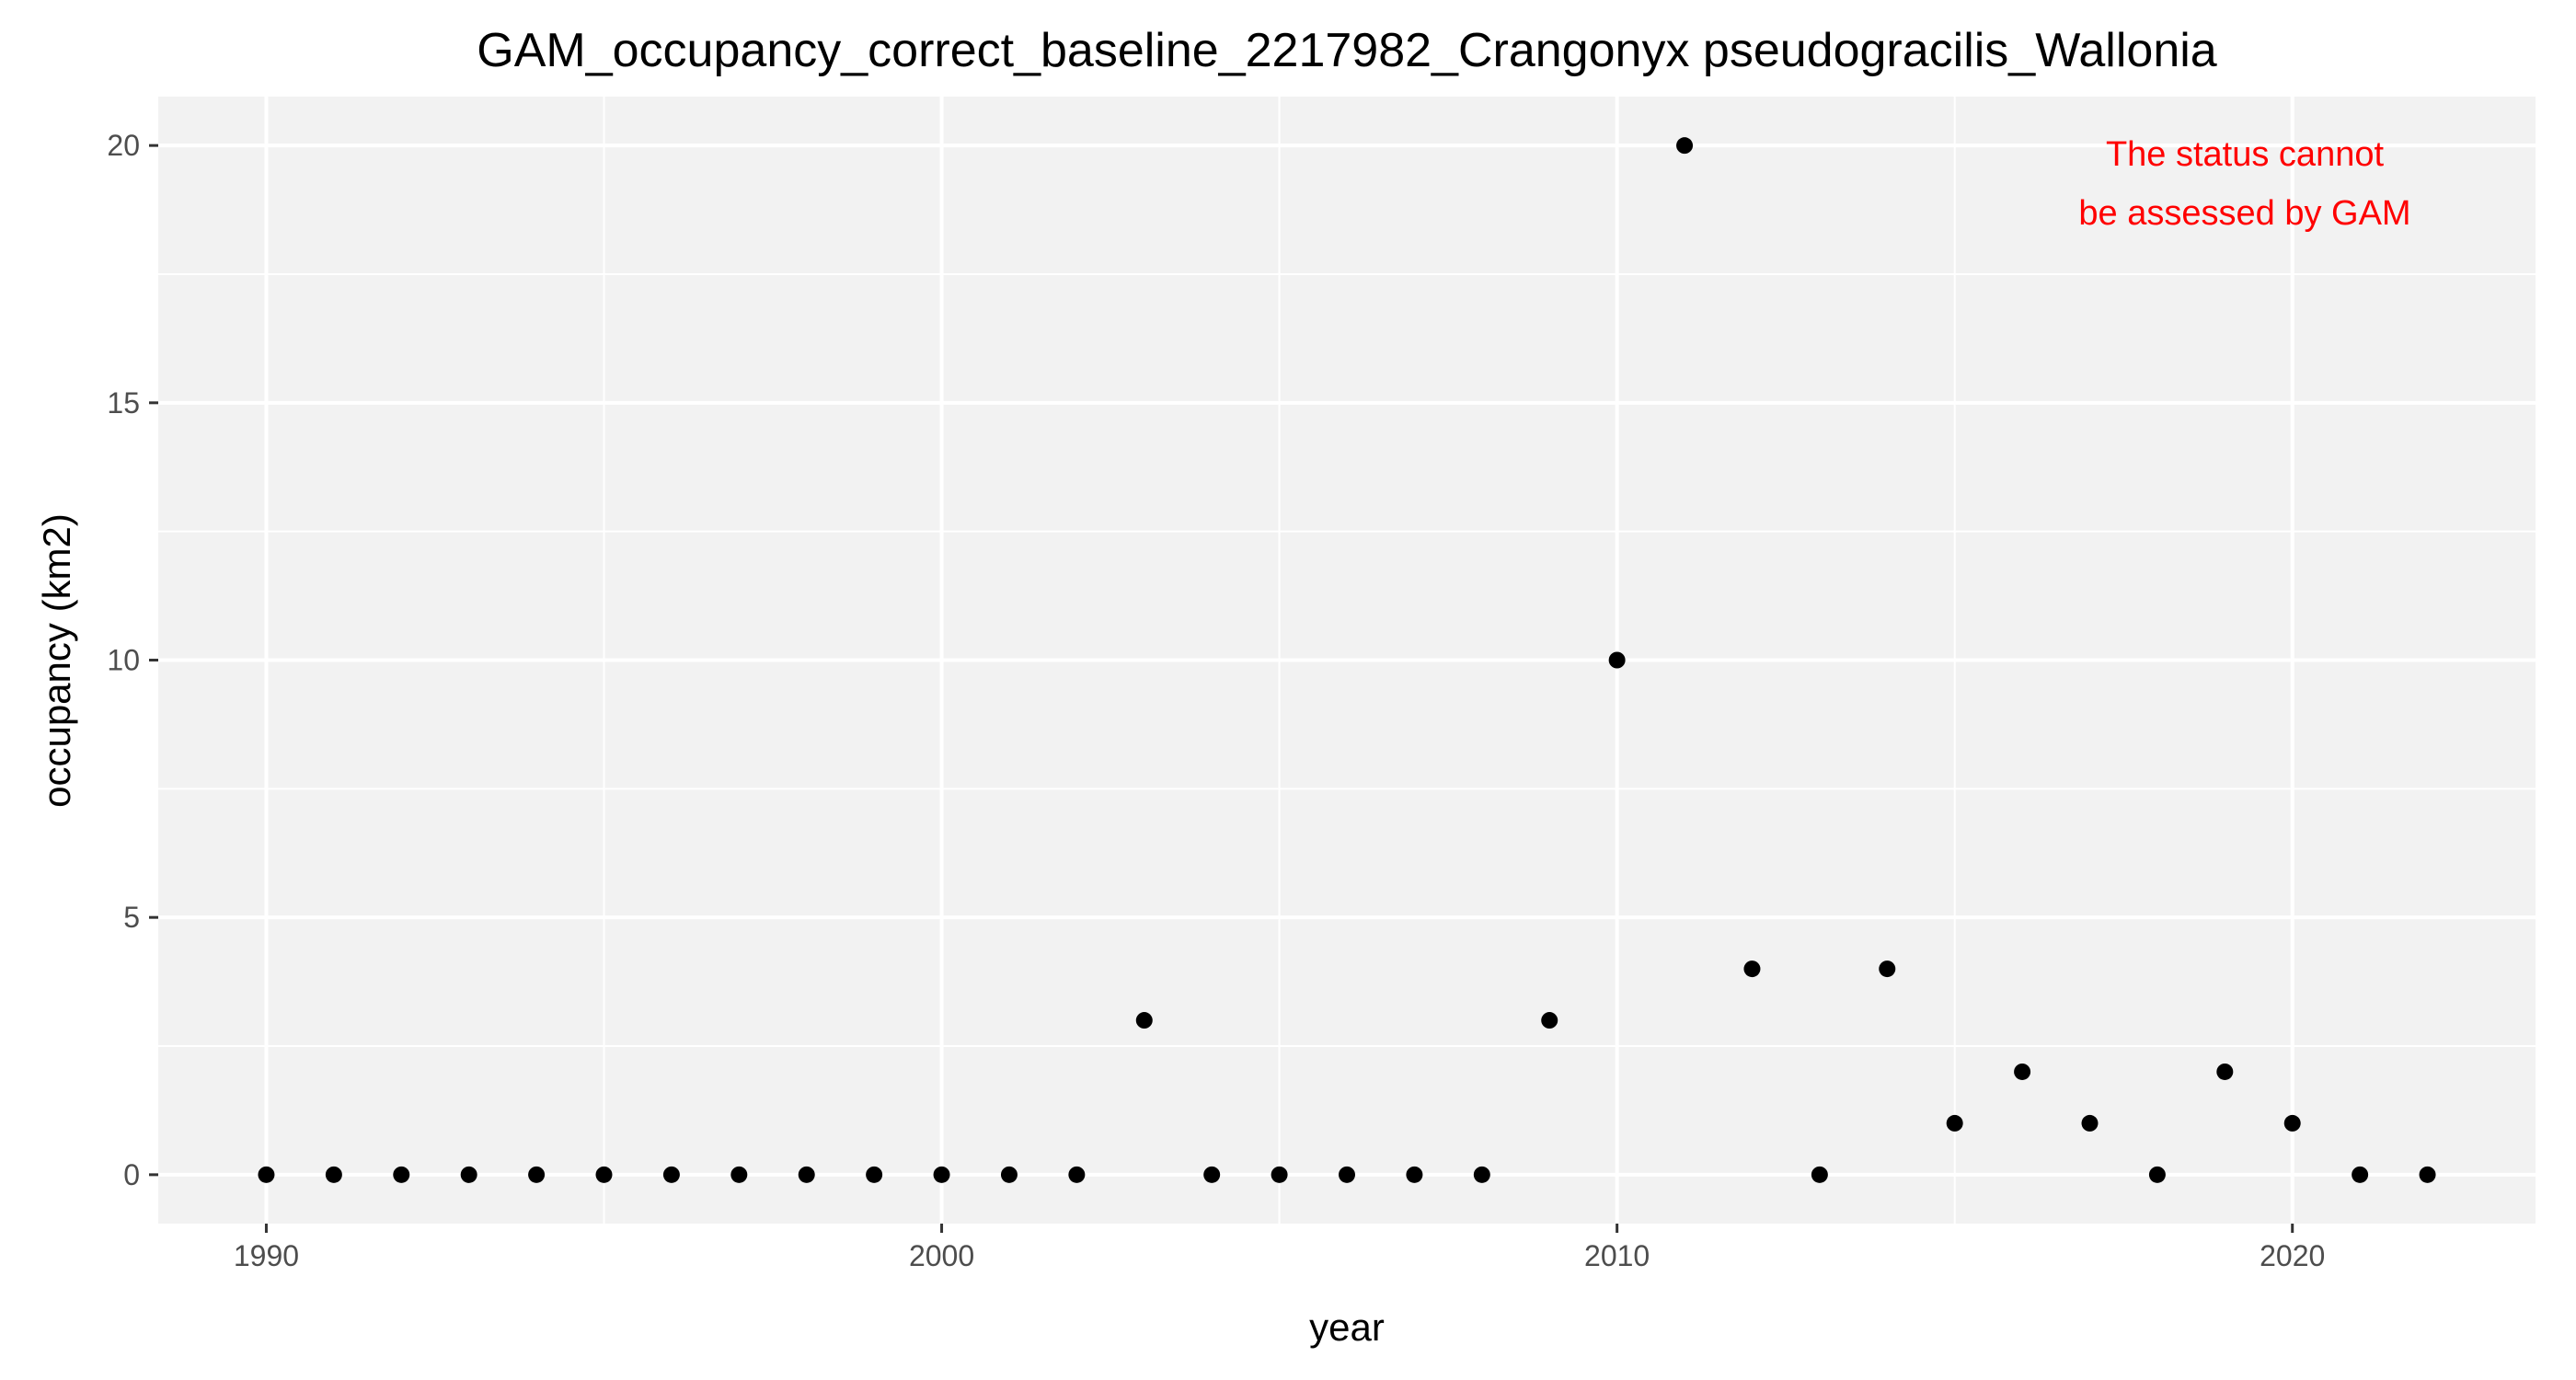  What do you see at coordinates (56, 660) in the screenshot?
I see `y-axis-title: occupancy (km2)` at bounding box center [56, 660].